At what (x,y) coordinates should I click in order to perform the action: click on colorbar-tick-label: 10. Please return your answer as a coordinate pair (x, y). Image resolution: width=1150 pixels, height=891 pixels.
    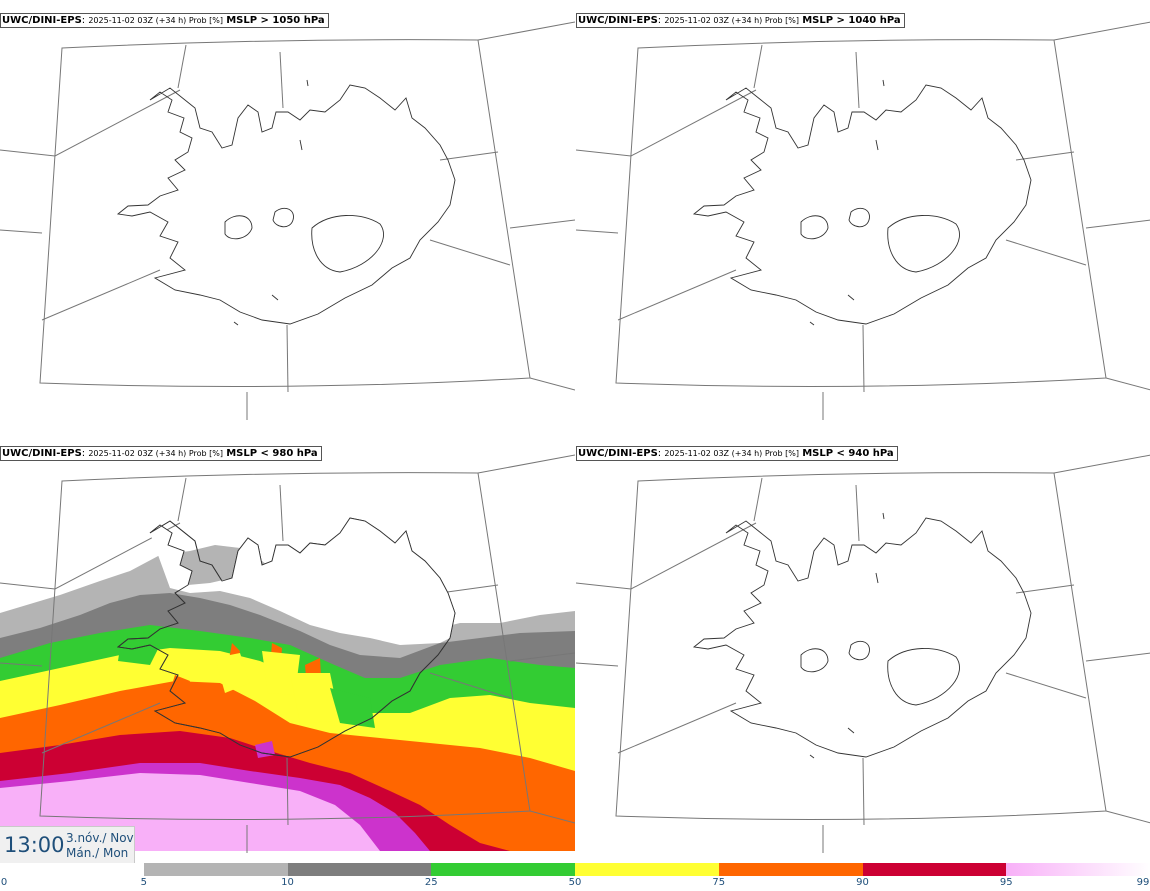
    Looking at the image, I should click on (287, 882).